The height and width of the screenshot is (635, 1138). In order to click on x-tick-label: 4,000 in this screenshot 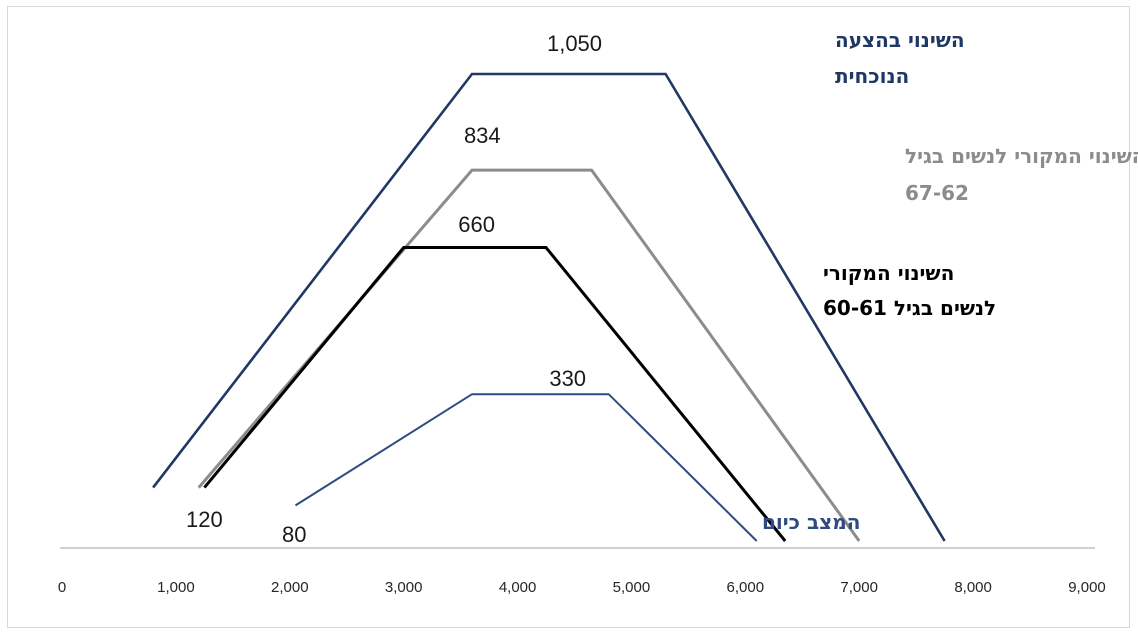, I will do `click(518, 587)`.